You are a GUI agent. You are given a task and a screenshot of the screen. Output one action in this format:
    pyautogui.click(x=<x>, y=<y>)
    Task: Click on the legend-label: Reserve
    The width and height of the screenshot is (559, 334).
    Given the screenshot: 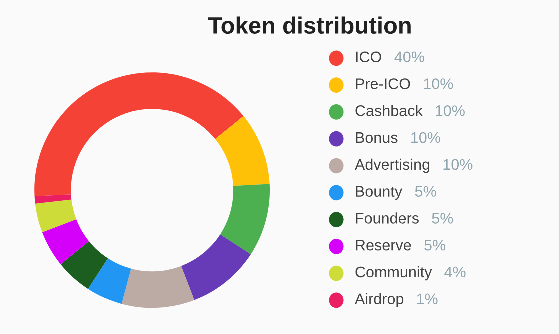 What is the action you would take?
    pyautogui.click(x=384, y=245)
    